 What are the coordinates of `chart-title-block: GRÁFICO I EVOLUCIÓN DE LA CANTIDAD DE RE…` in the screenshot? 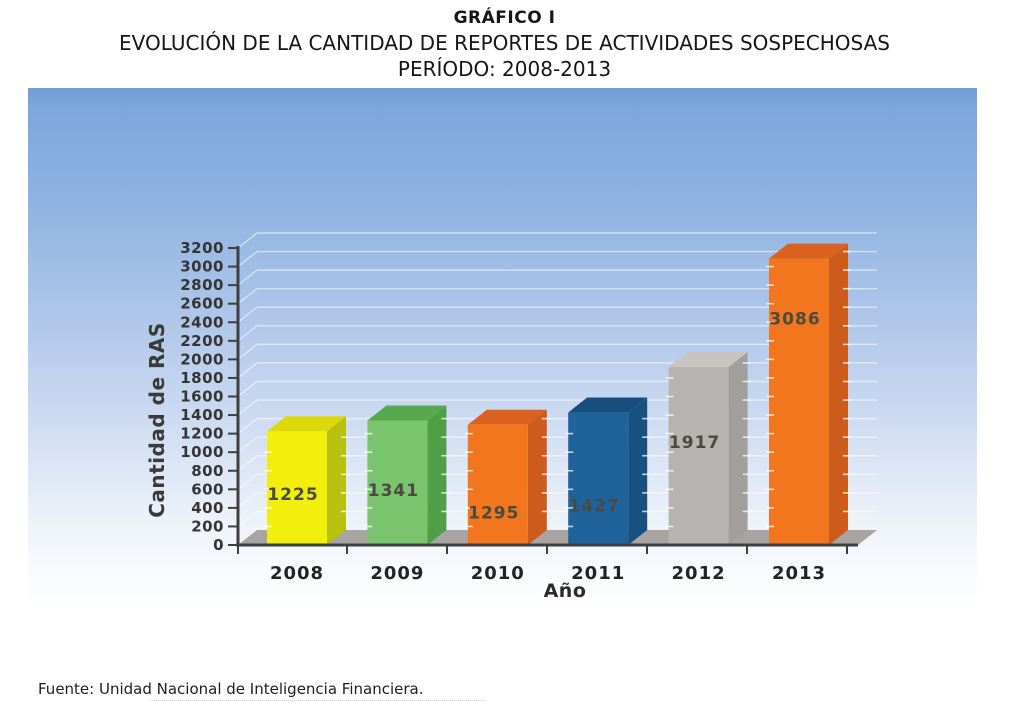 It's located at (504, 44).